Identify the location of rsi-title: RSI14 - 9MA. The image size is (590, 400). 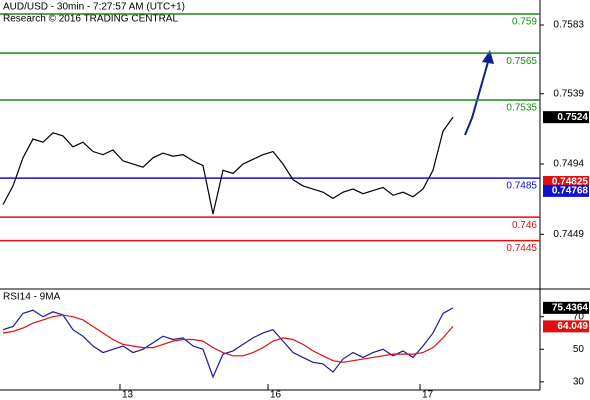
(32, 297).